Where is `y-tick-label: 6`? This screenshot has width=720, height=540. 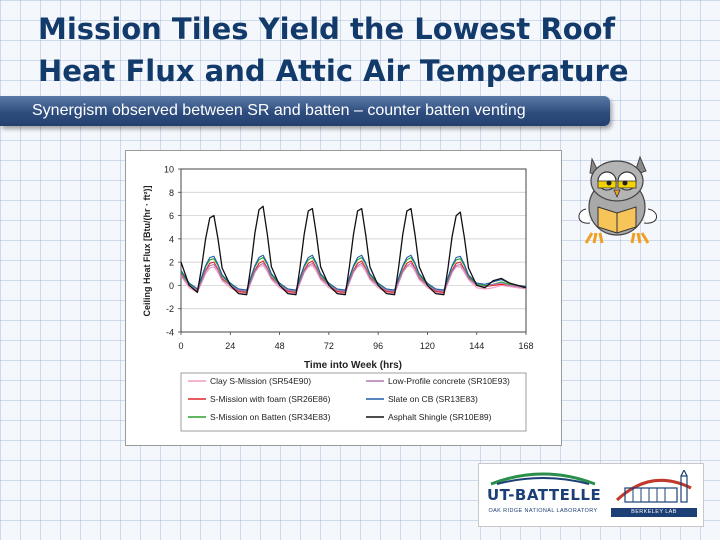 y-tick-label: 6 is located at coordinates (171, 216).